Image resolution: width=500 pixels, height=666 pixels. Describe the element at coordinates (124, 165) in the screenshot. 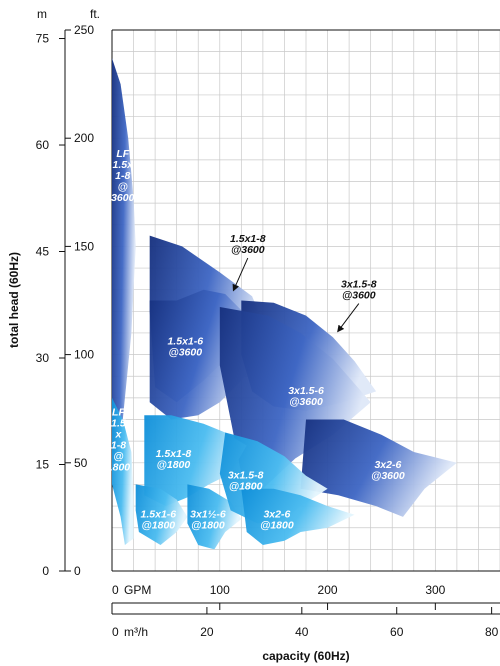

I see `region-label-line: 1.5x` at that location.